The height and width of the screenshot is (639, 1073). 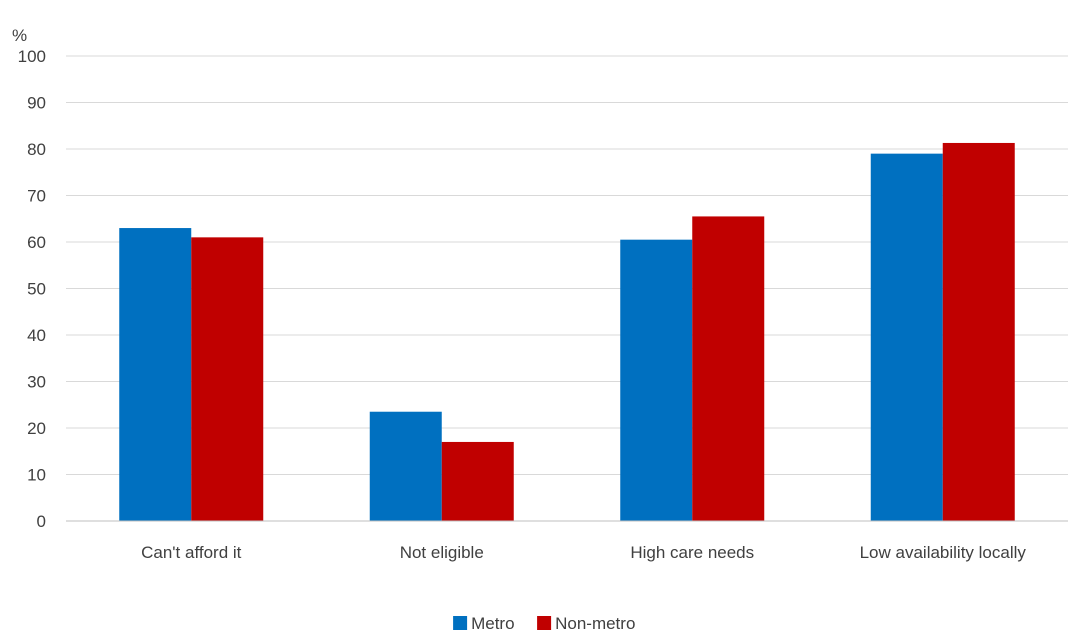 I want to click on y-tick-label: 10, so click(x=36, y=475).